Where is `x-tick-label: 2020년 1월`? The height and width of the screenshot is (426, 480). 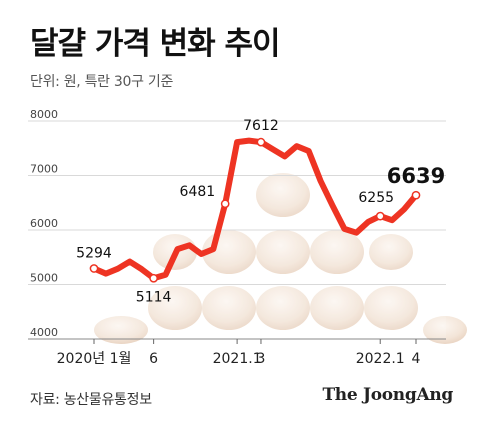
x-tick-label: 2020년 1월 is located at coordinates (94, 359).